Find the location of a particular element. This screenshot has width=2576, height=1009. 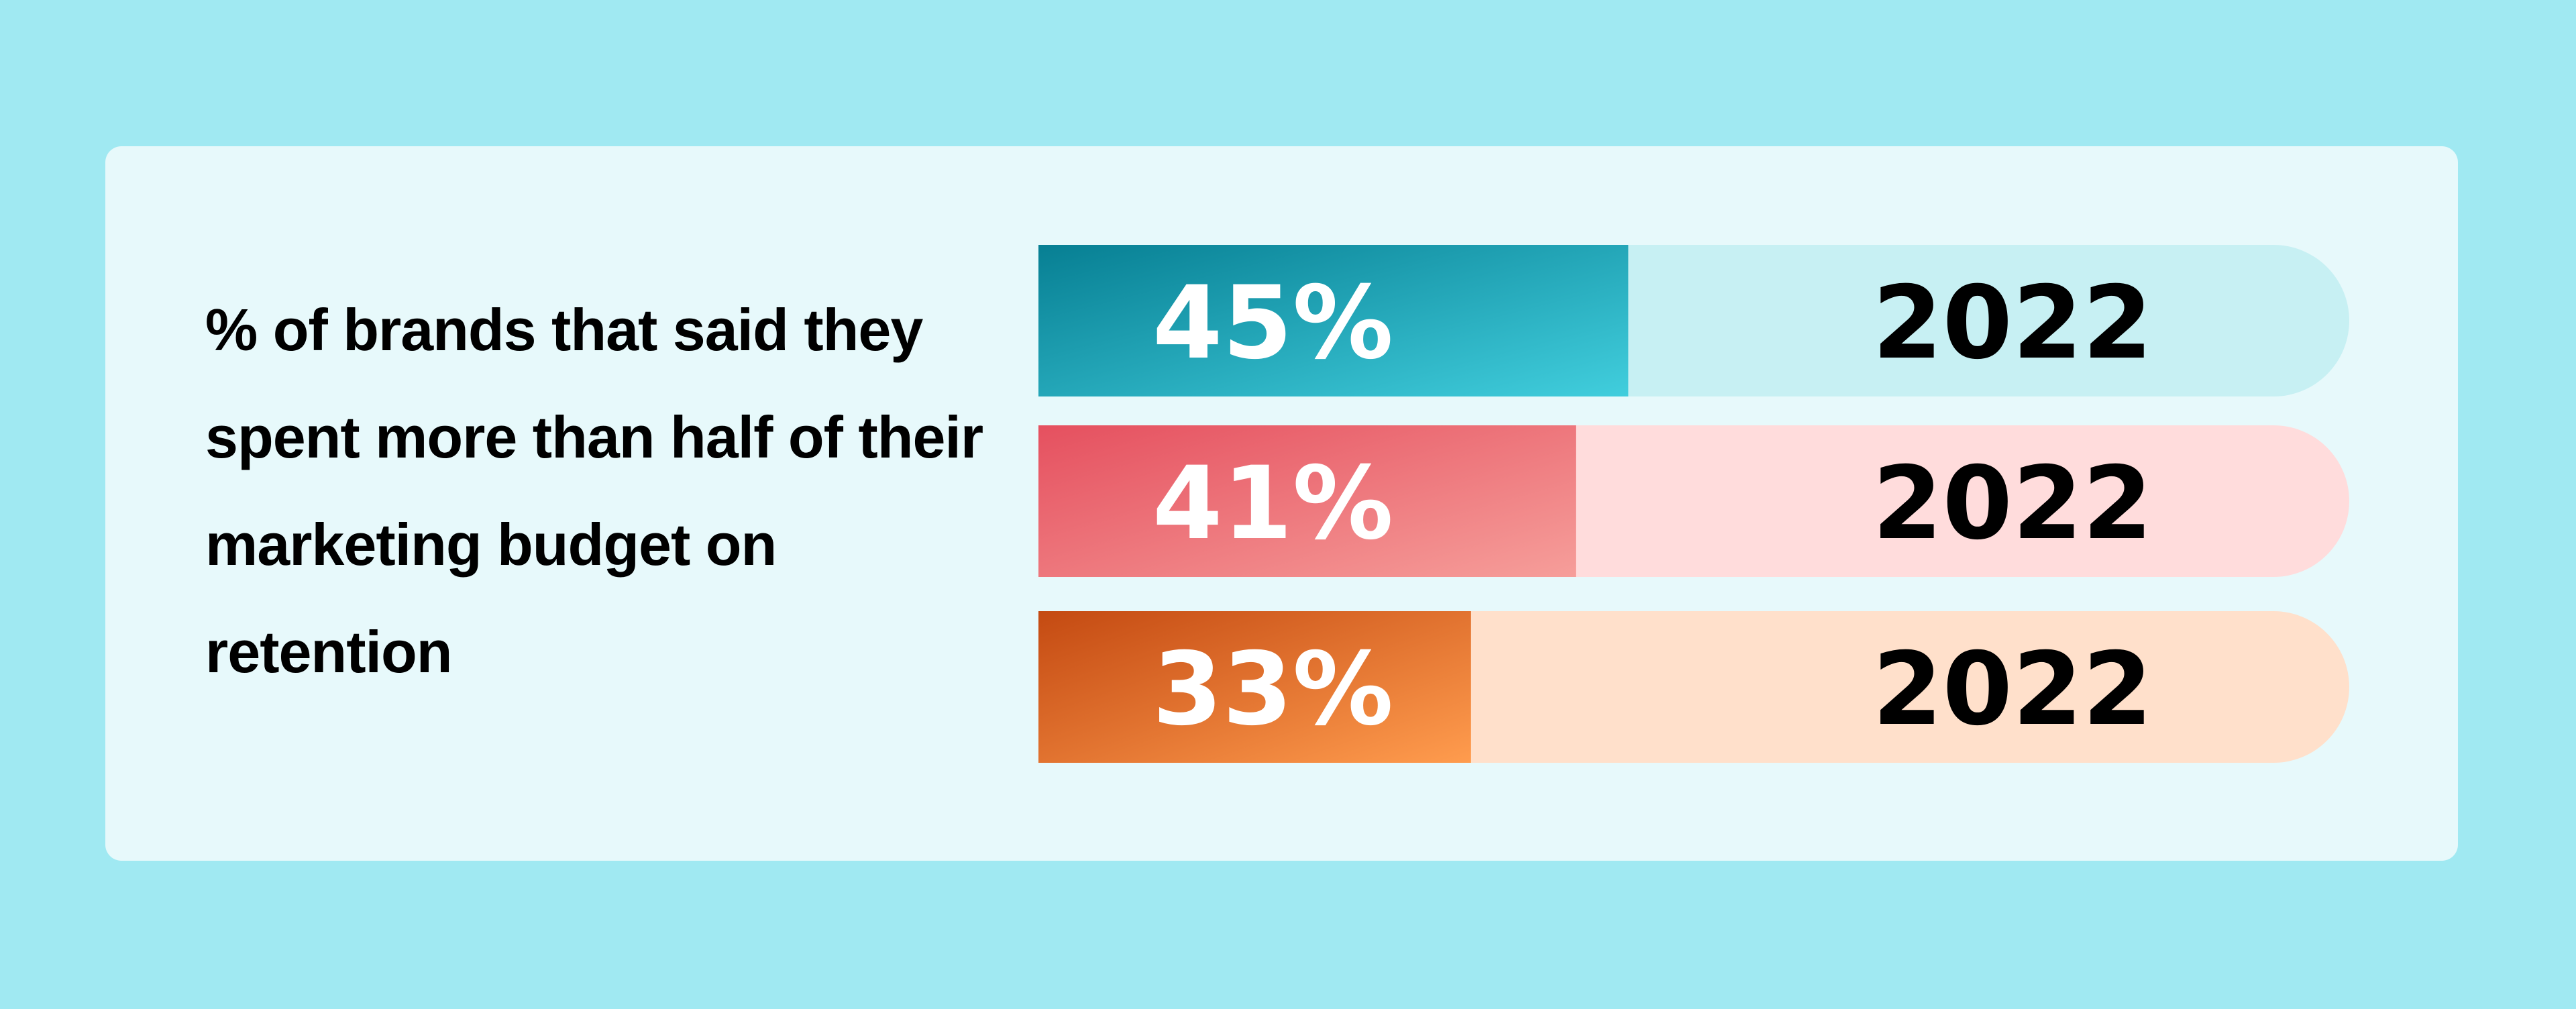

value-label: 41% is located at coordinates (1272, 503).